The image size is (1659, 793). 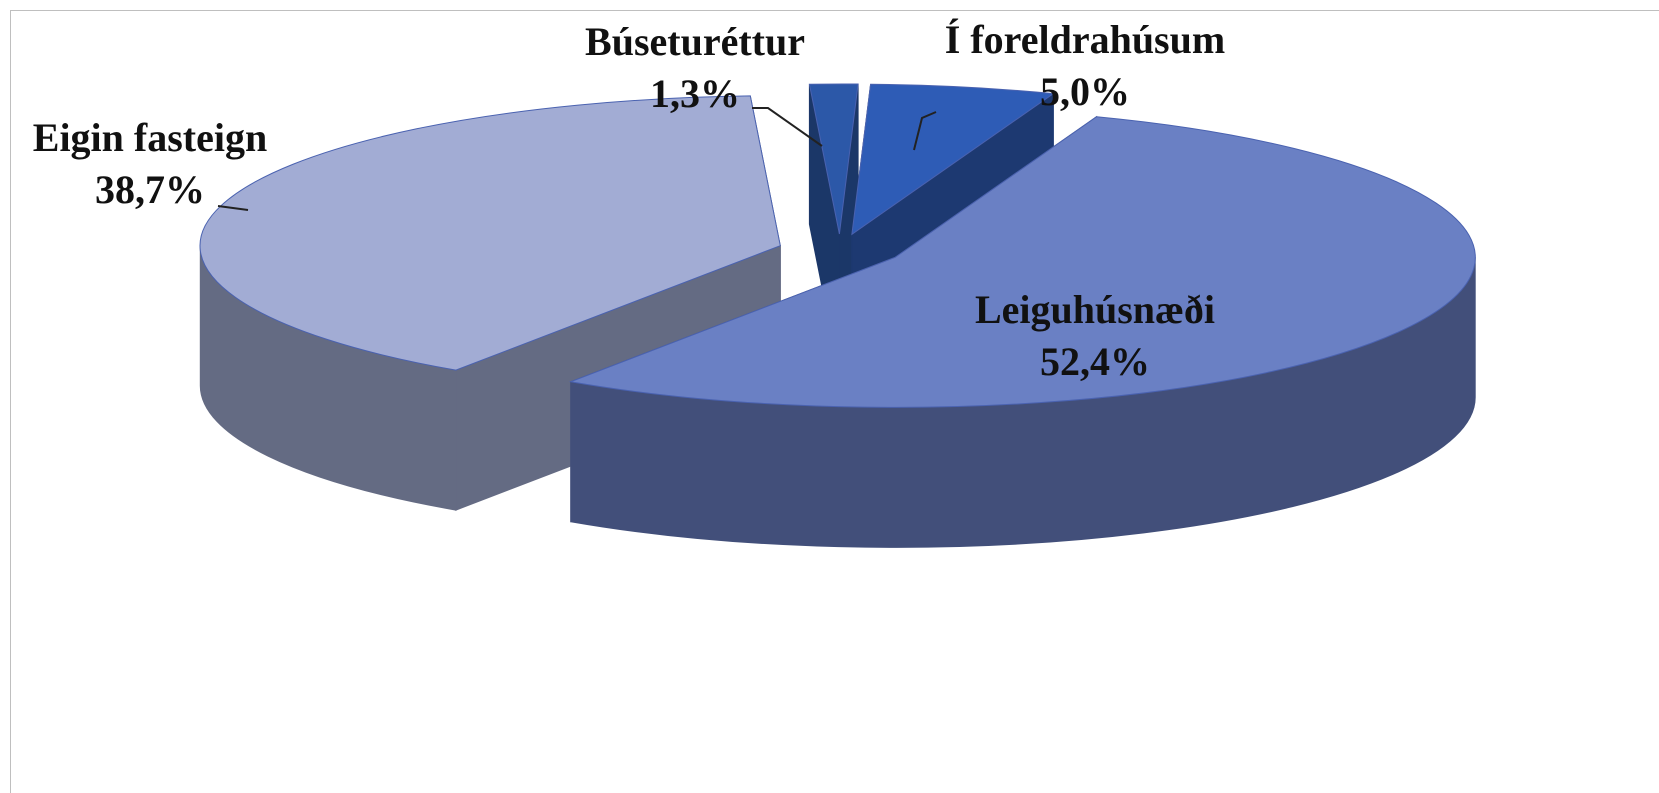 What do you see at coordinates (695, 93) in the screenshot?
I see `value-label: 1,3%` at bounding box center [695, 93].